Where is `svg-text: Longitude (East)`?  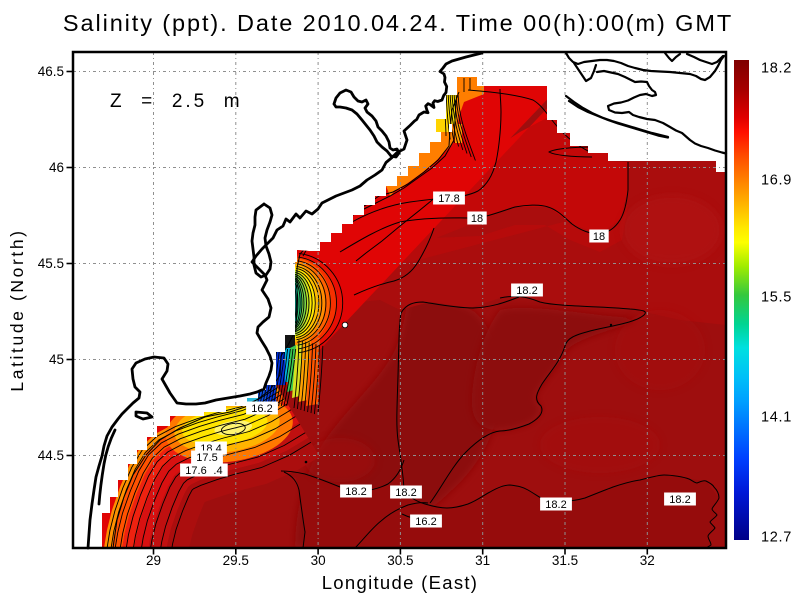
svg-text: Longitude (East) is located at coordinates (400, 582).